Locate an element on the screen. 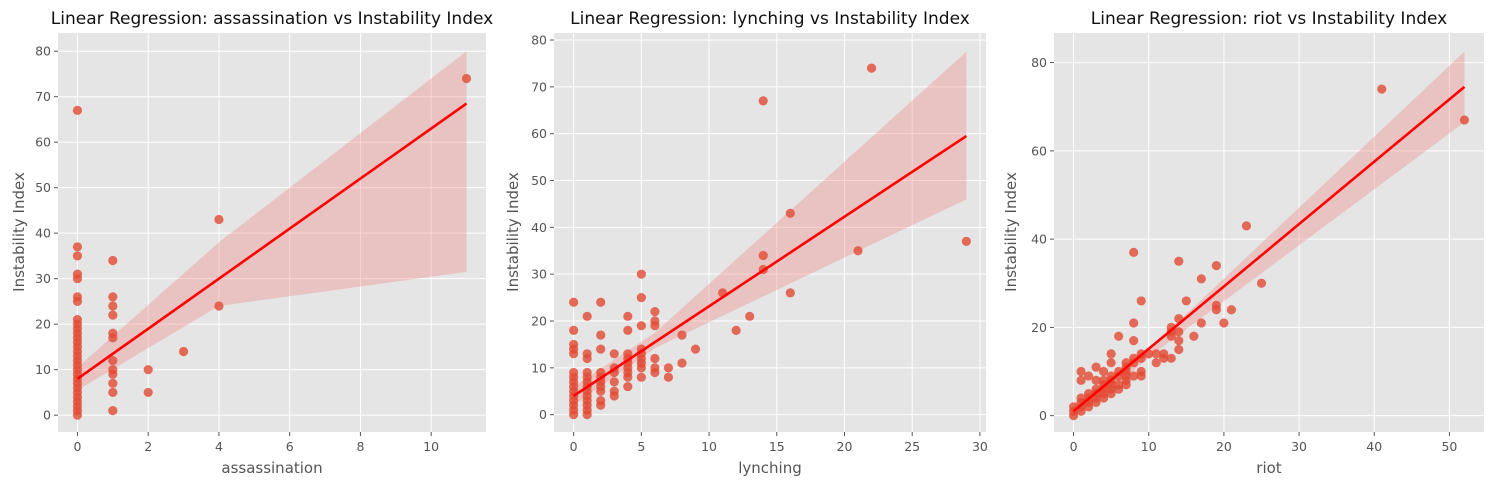 The height and width of the screenshot is (490, 1489). x-tick-label: 20 is located at coordinates (1224, 446).